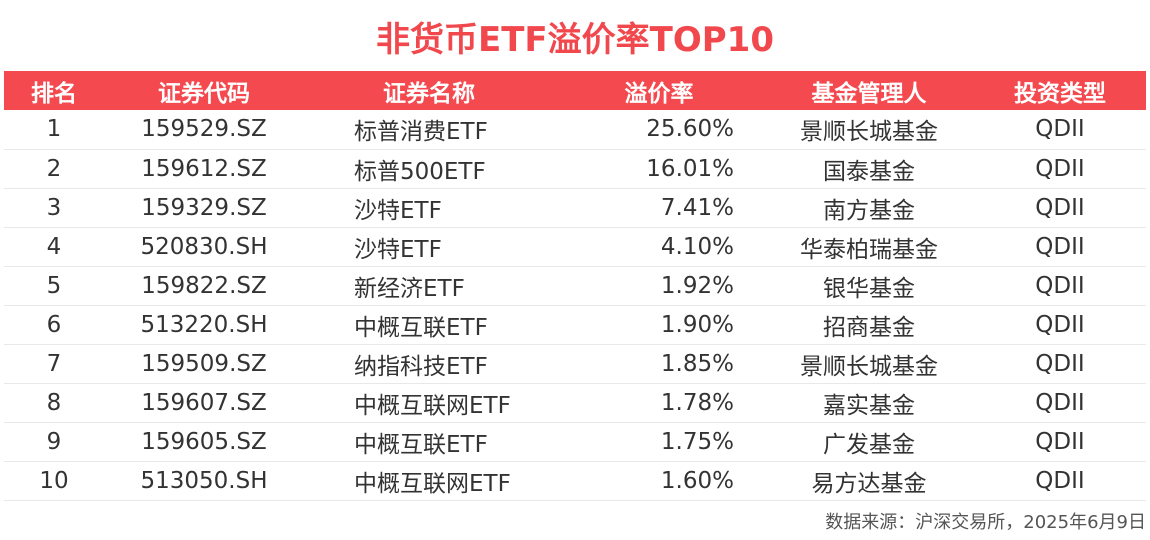 The image size is (1150, 540). What do you see at coordinates (869, 288) in the screenshot?
I see `cell-manager: 银华基金` at bounding box center [869, 288].